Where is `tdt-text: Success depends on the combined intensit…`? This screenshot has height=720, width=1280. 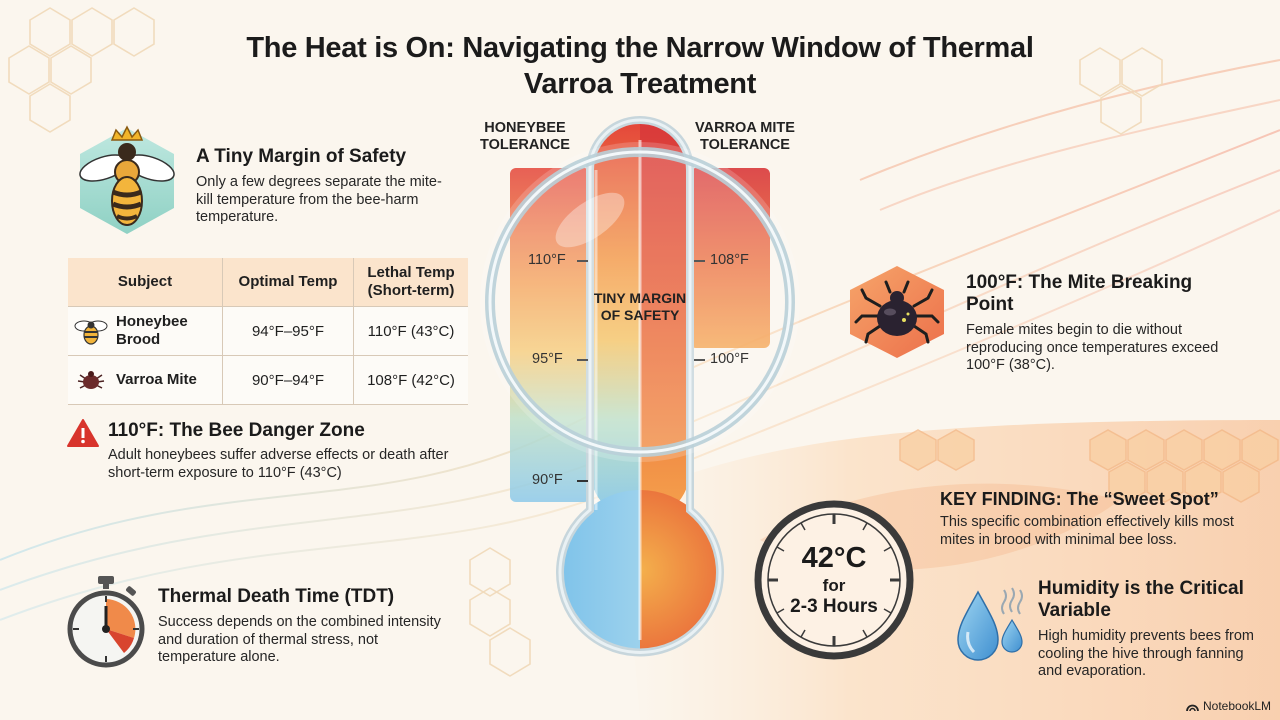
tdt-text: Success depends on the combined intensit… is located at coordinates (299, 639).